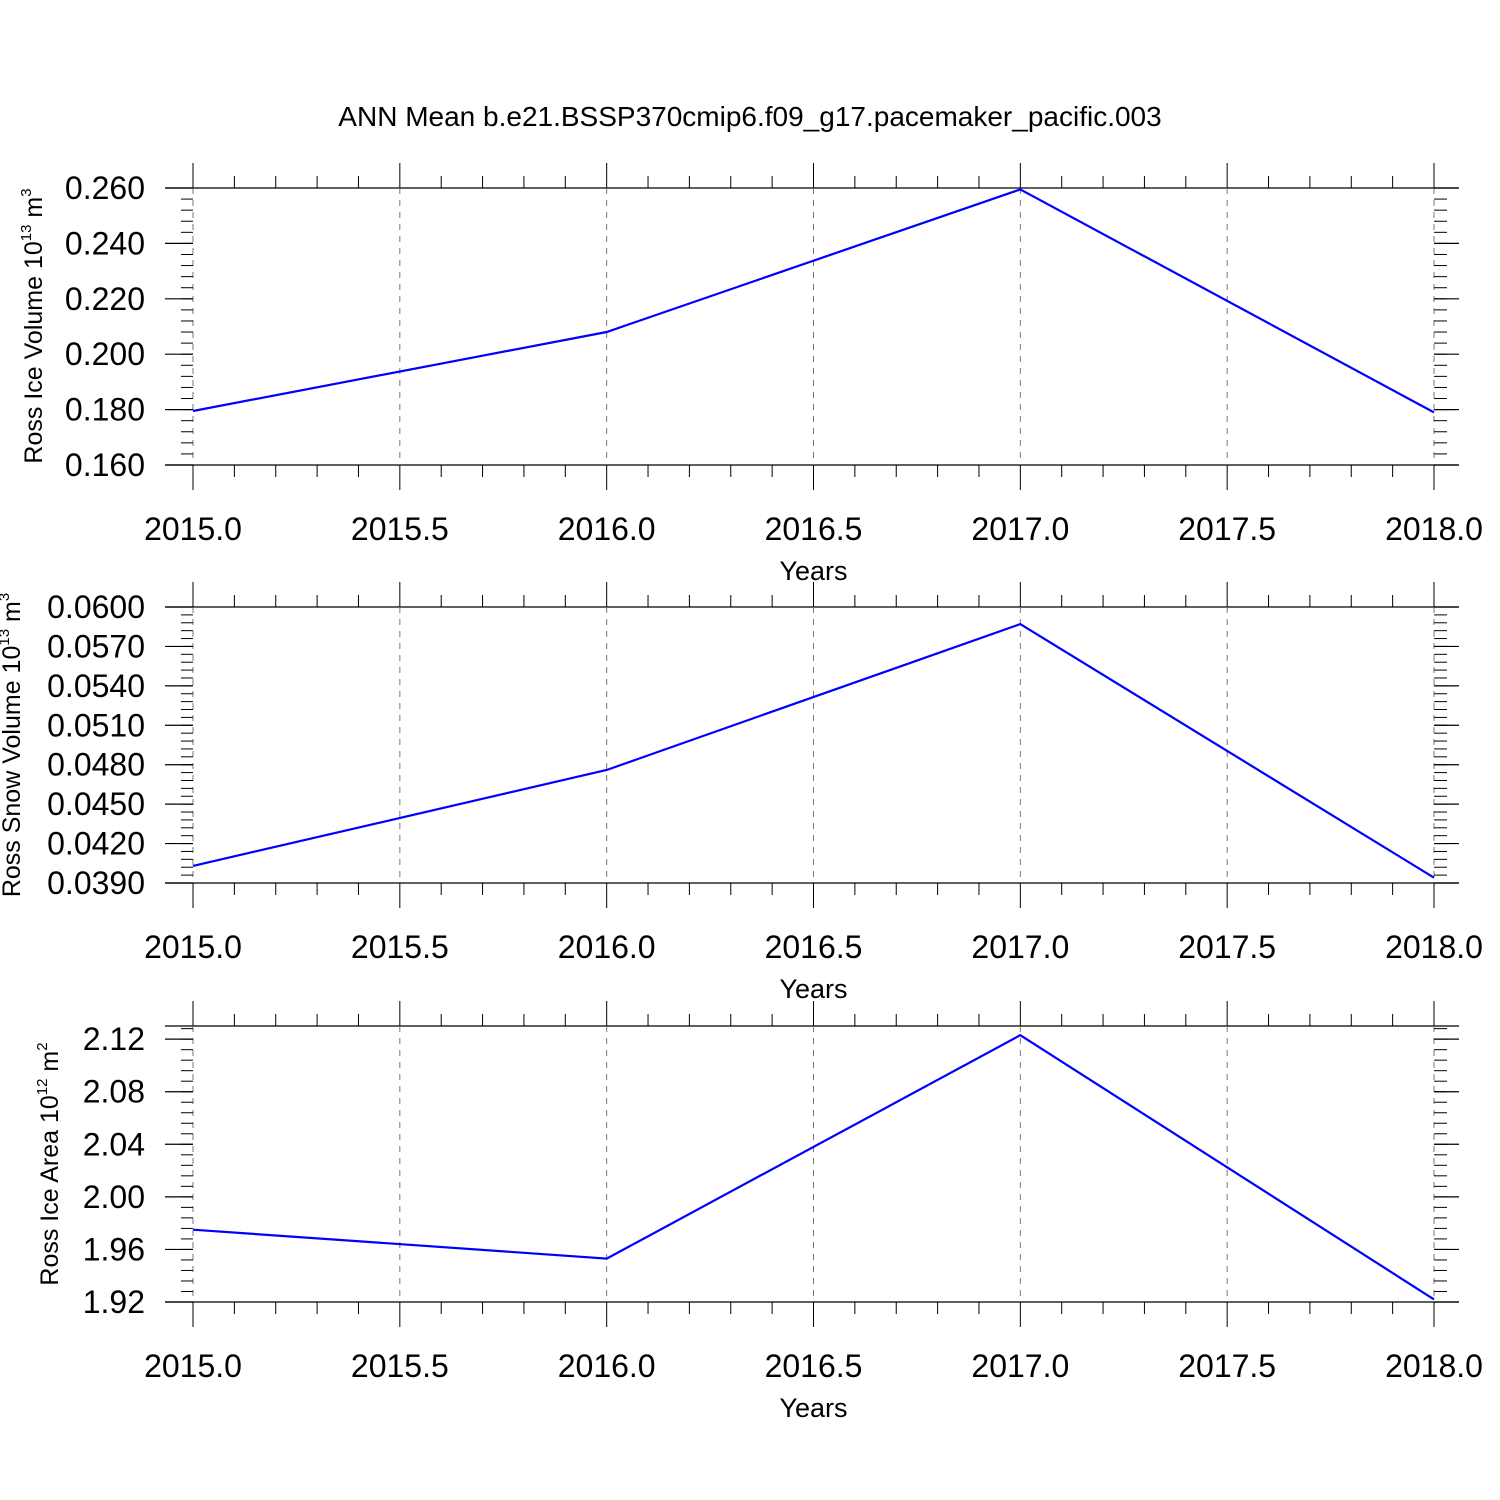 Image resolution: width=1500 pixels, height=1500 pixels. What do you see at coordinates (96, 725) in the screenshot?
I see `y-tick-label: 0.0510` at bounding box center [96, 725].